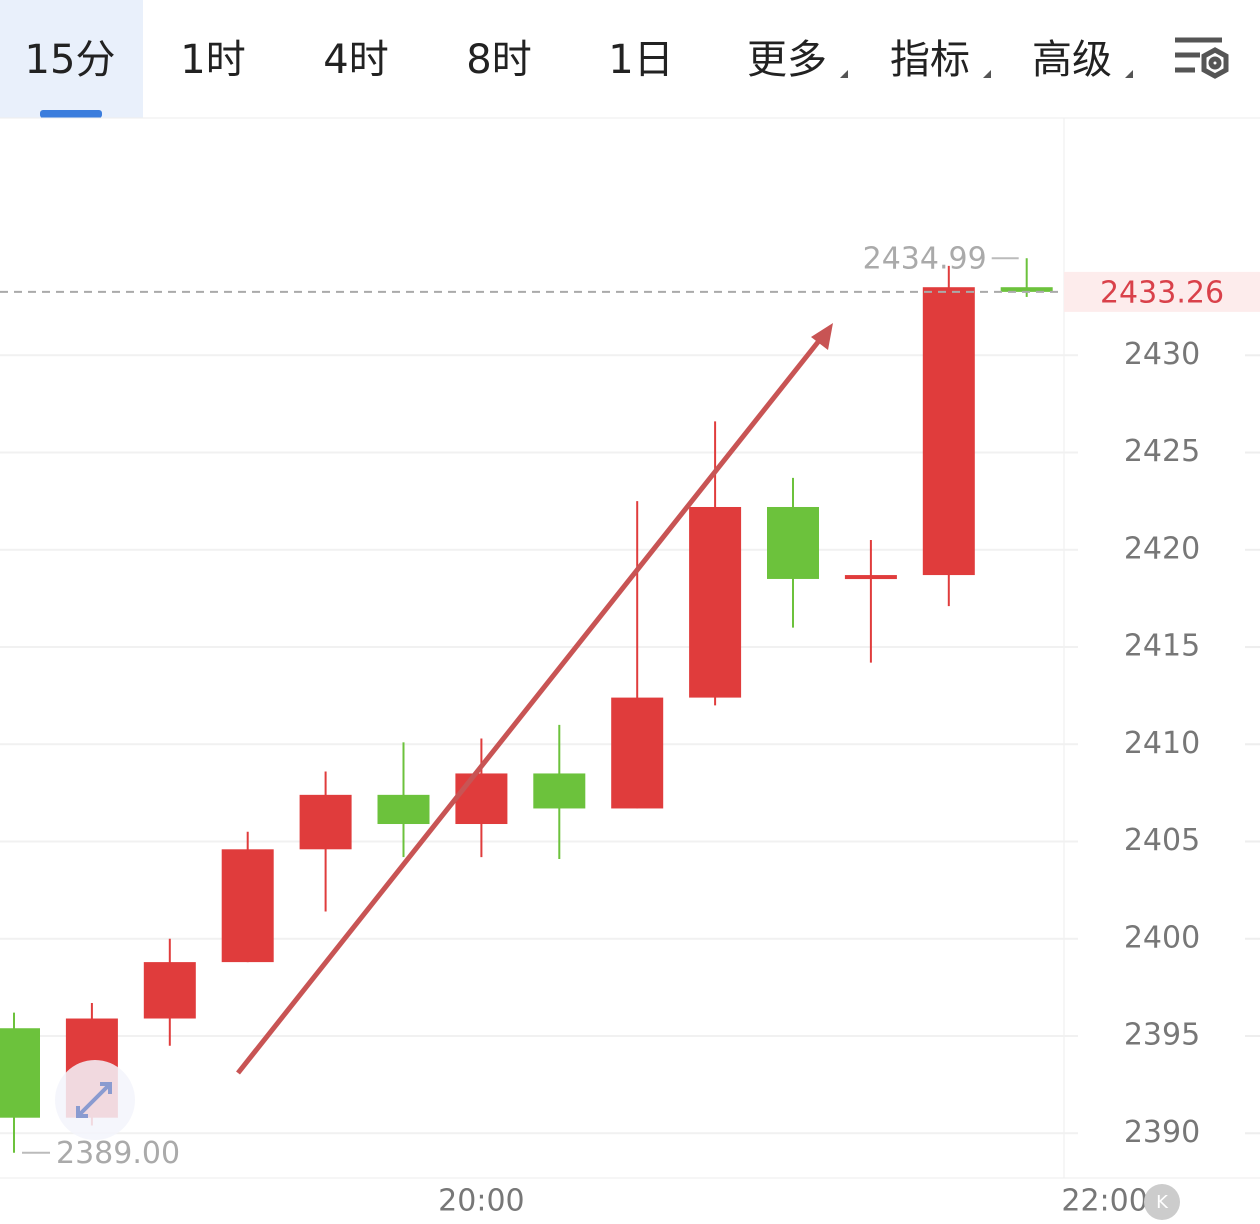  Describe the element at coordinates (1162, 743) in the screenshot. I see `y-tick-label: 2410` at that location.